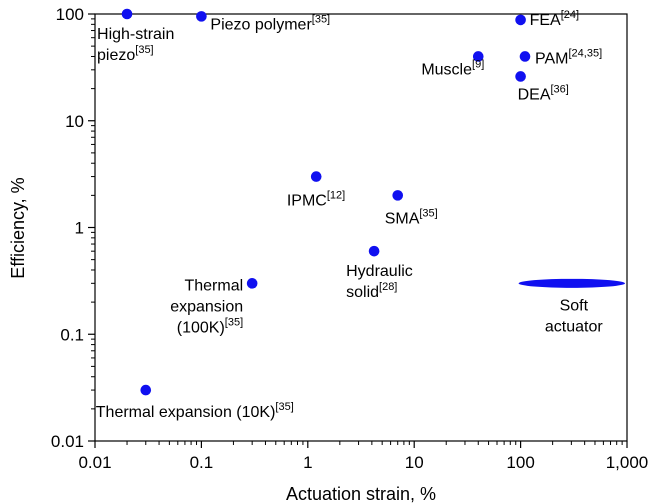 This screenshot has width=651, height=504. What do you see at coordinates (18, 227) in the screenshot?
I see `y-axis-title: Efficiency, %` at bounding box center [18, 227].